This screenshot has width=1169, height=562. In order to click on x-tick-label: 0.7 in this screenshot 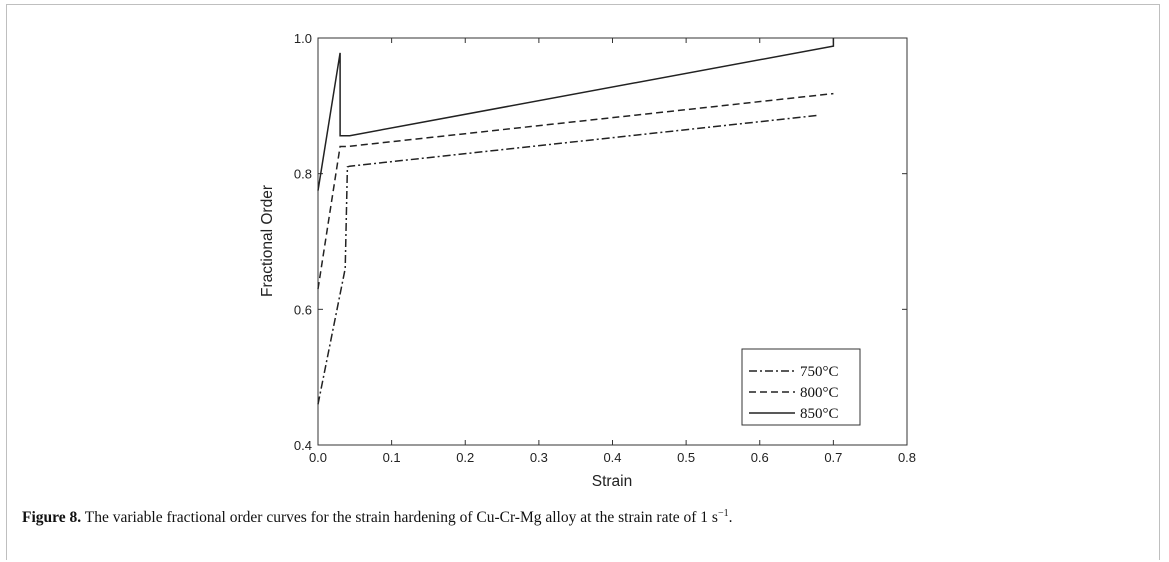, I will do `click(833, 457)`.